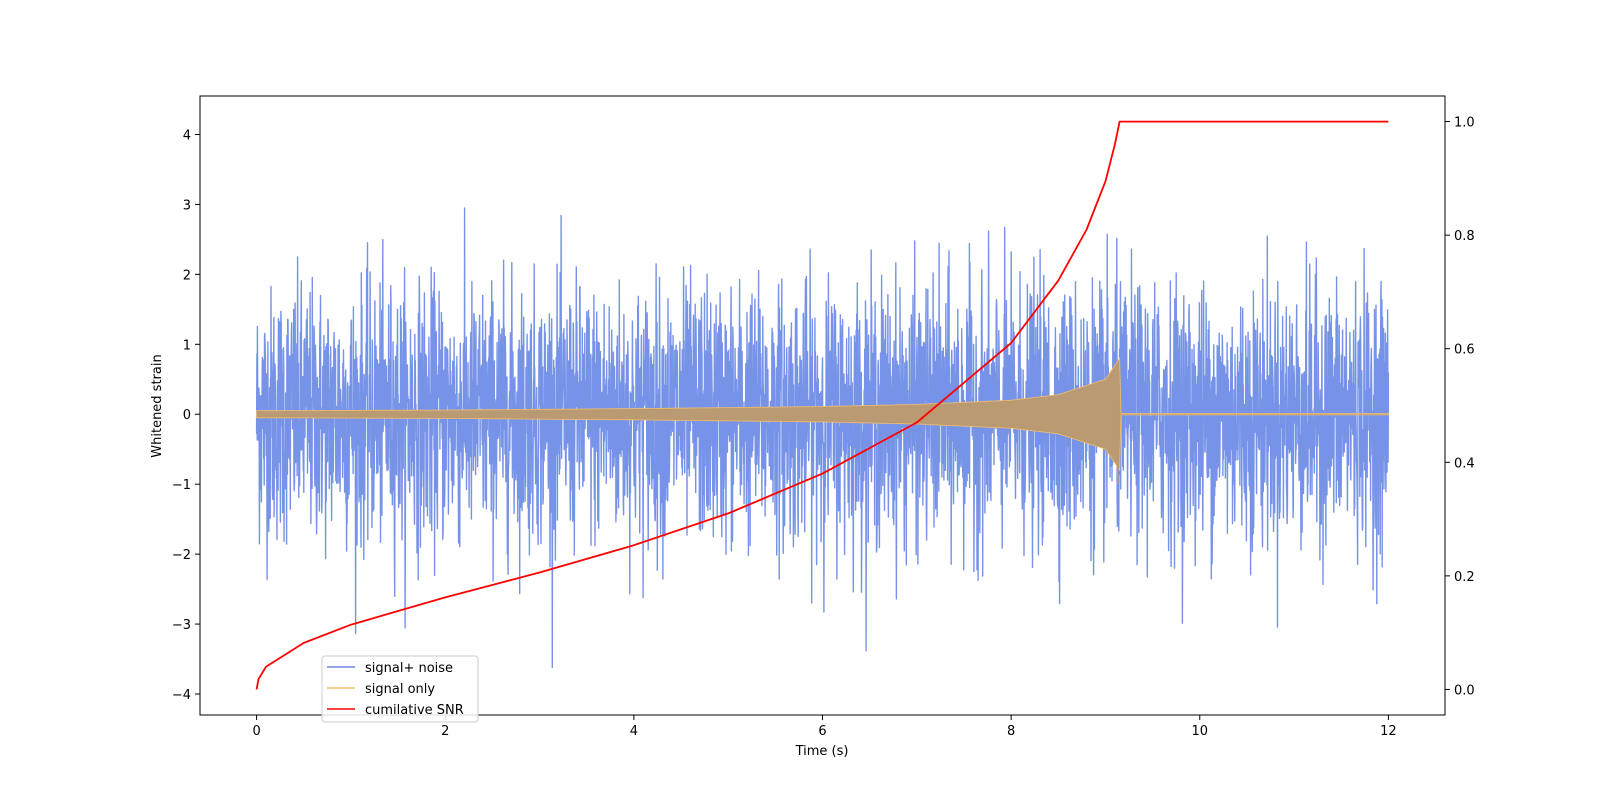 Image resolution: width=1600 pixels, height=800 pixels. I want to click on y-tick-label: 4, so click(187, 135).